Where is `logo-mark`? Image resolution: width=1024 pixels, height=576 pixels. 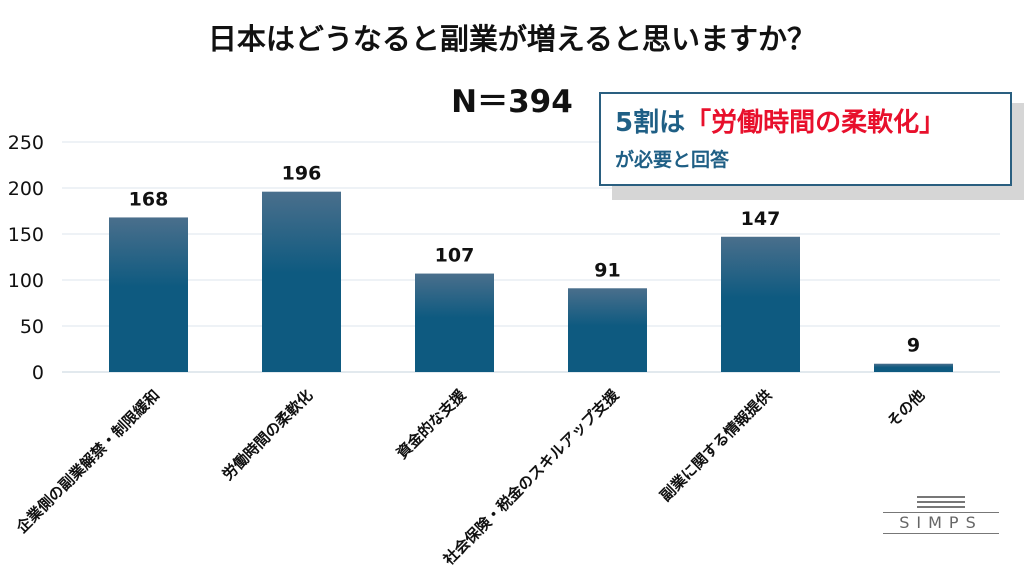
logo-mark is located at coordinates (941, 503).